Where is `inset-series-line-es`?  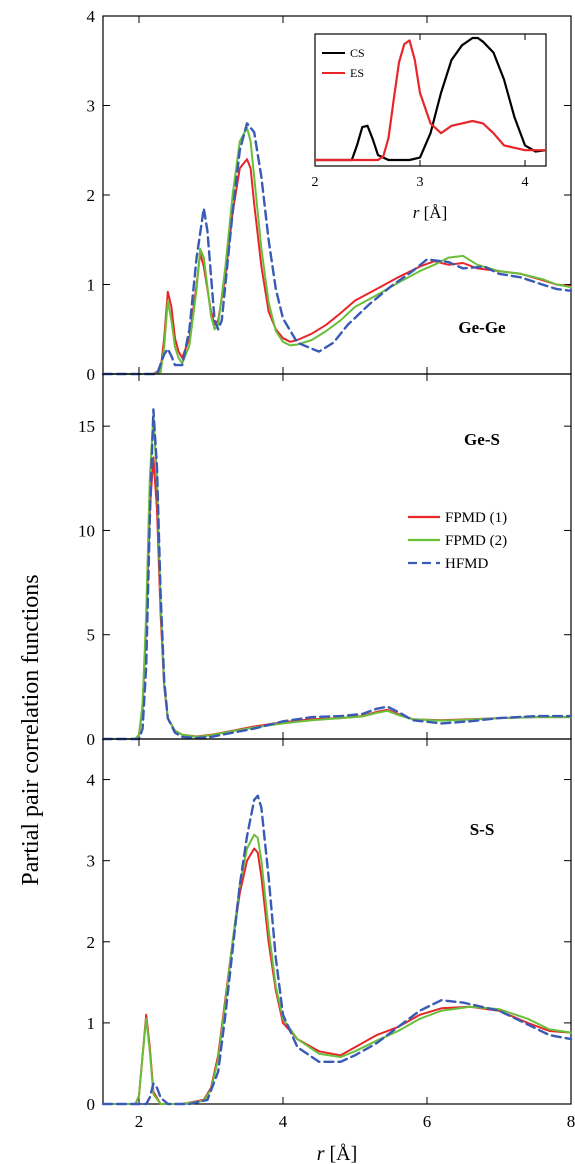
inset-series-line-es is located at coordinates (430, 100).